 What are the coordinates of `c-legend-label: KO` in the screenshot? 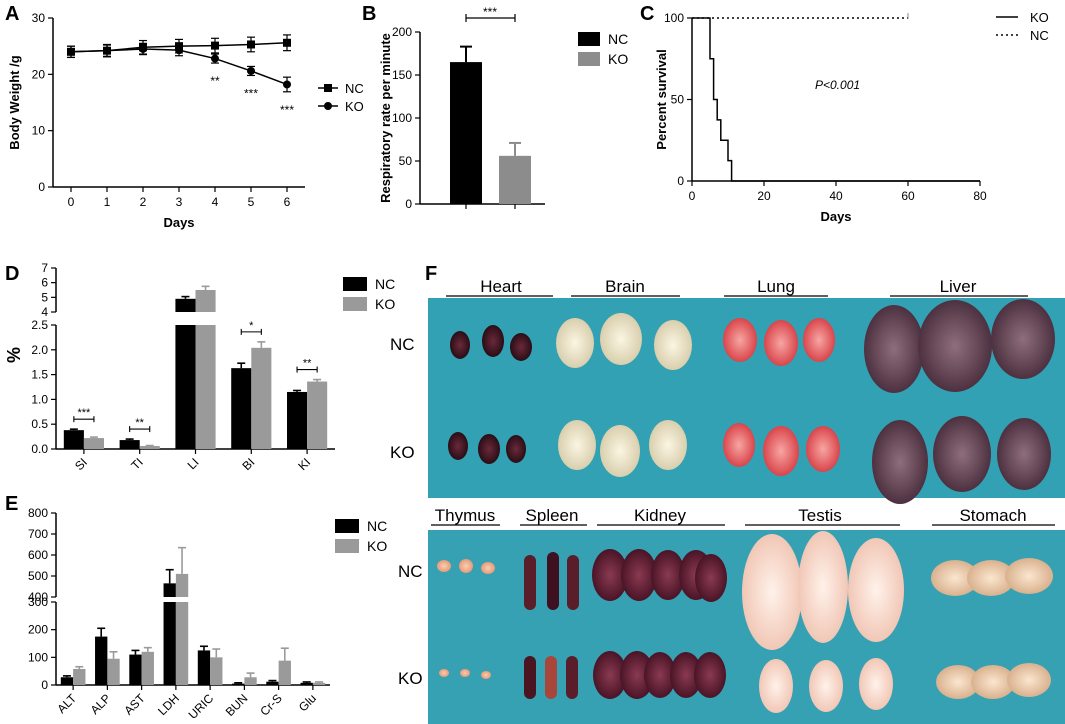 It's located at (1039, 17).